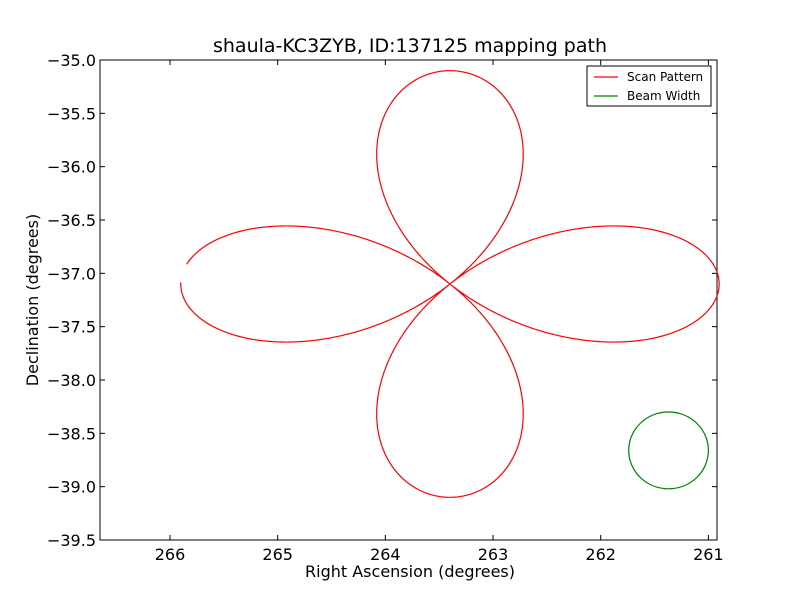  What do you see at coordinates (71, 380) in the screenshot?
I see `y-tick-label: −38.0` at bounding box center [71, 380].